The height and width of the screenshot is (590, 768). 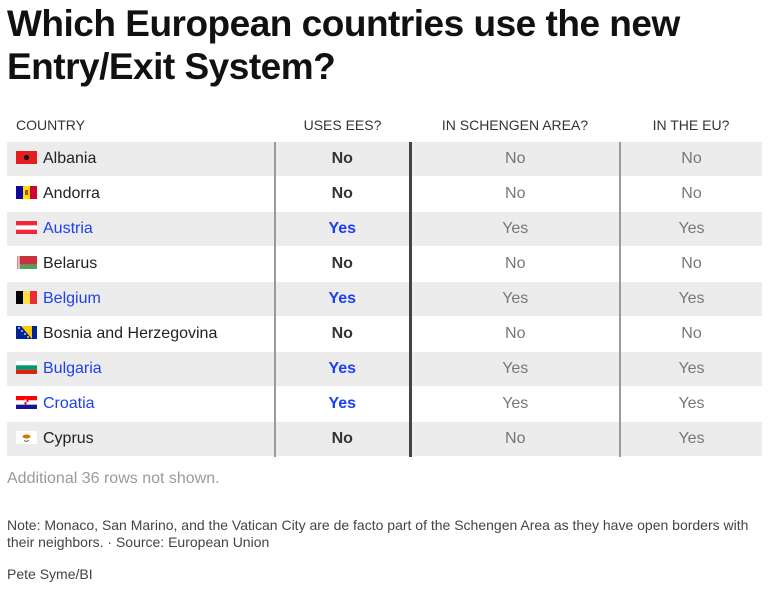 I want to click on table-row: Albania No No No, so click(x=384, y=159).